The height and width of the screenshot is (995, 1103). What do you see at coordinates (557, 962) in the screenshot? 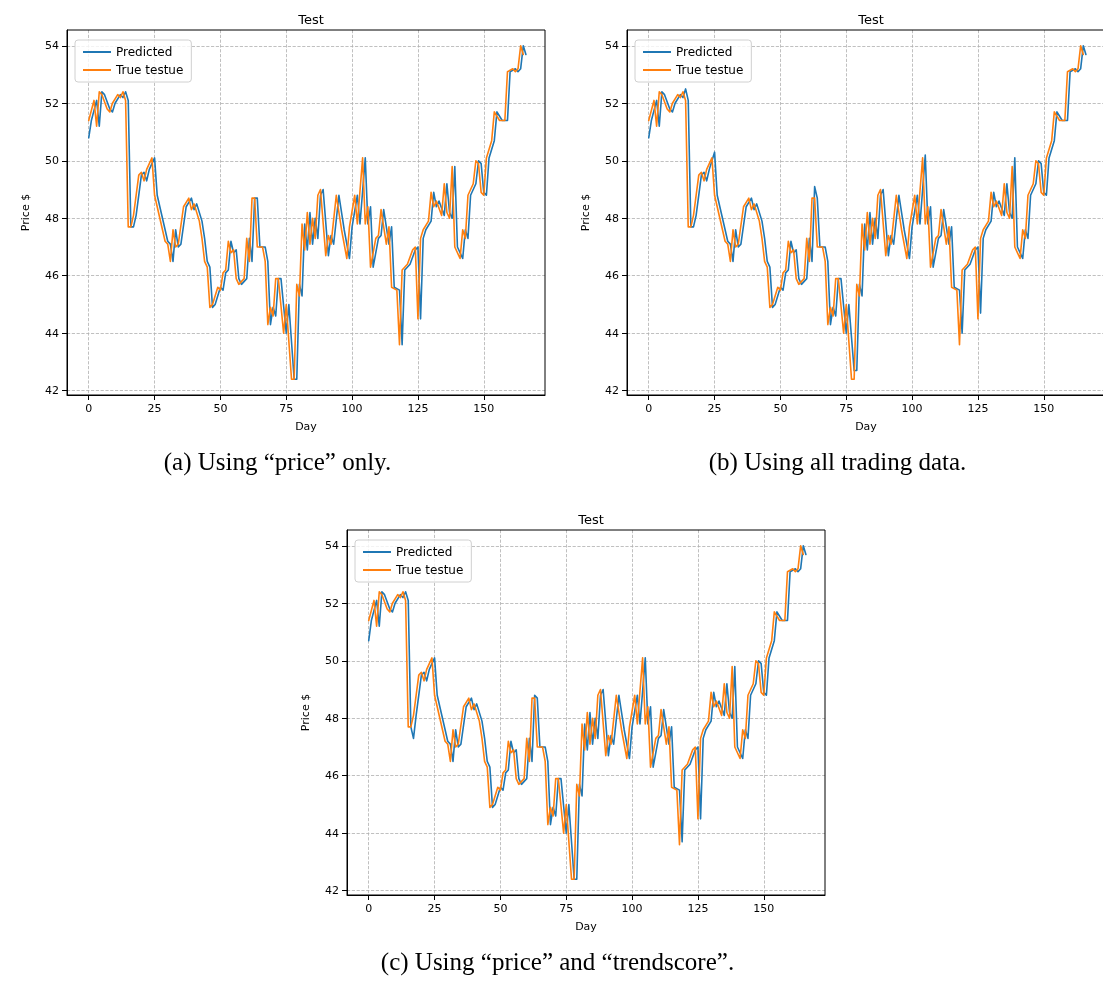
I see `text: (c) Using “price” and “trendscore”.` at bounding box center [557, 962].